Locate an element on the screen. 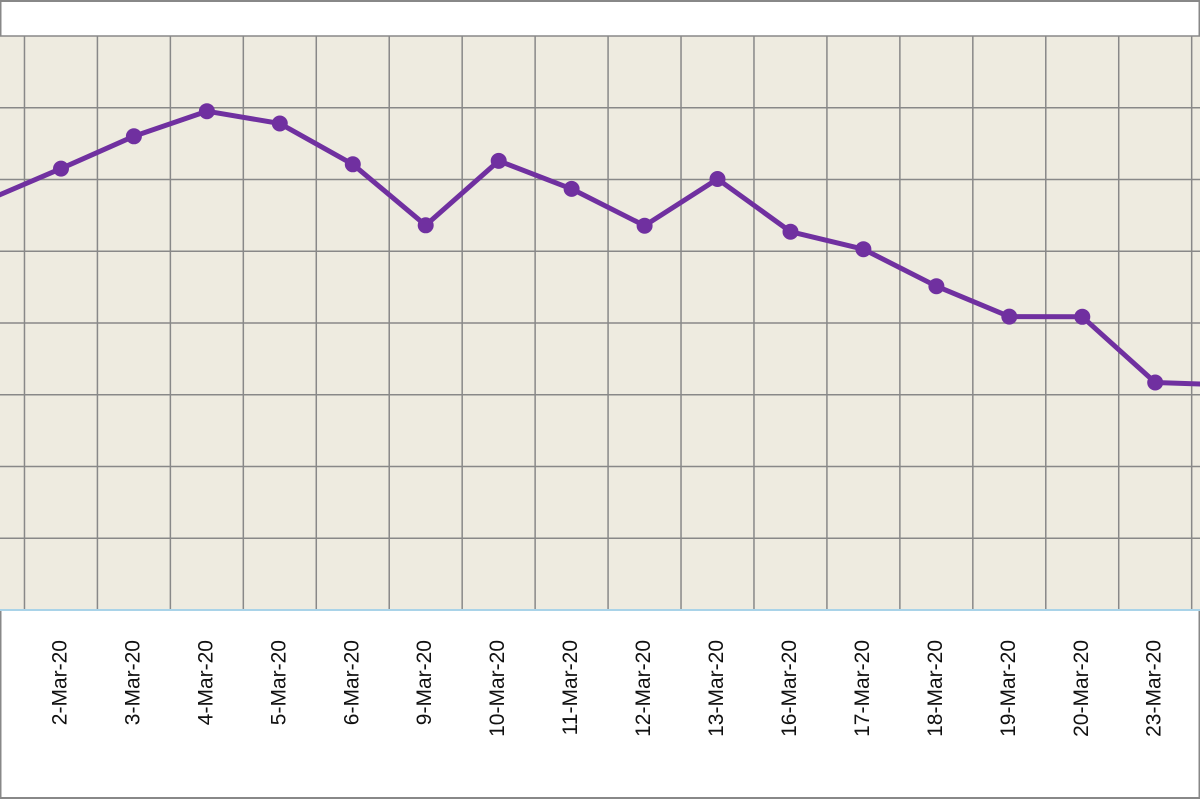 The height and width of the screenshot is (800, 1200). x-tick-label: 5-Mar-20 is located at coordinates (278, 682).